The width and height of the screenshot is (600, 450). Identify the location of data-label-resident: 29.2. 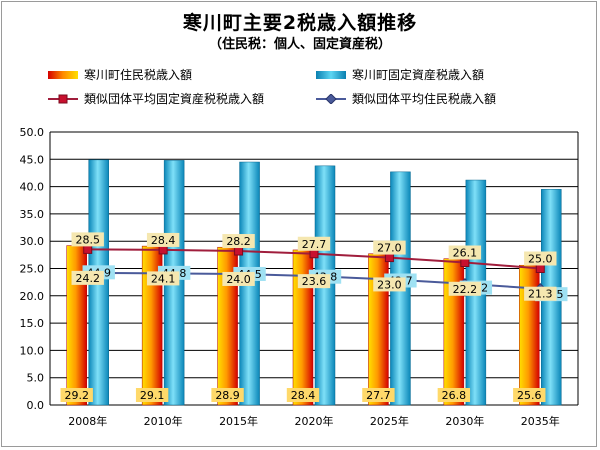
(76, 395).